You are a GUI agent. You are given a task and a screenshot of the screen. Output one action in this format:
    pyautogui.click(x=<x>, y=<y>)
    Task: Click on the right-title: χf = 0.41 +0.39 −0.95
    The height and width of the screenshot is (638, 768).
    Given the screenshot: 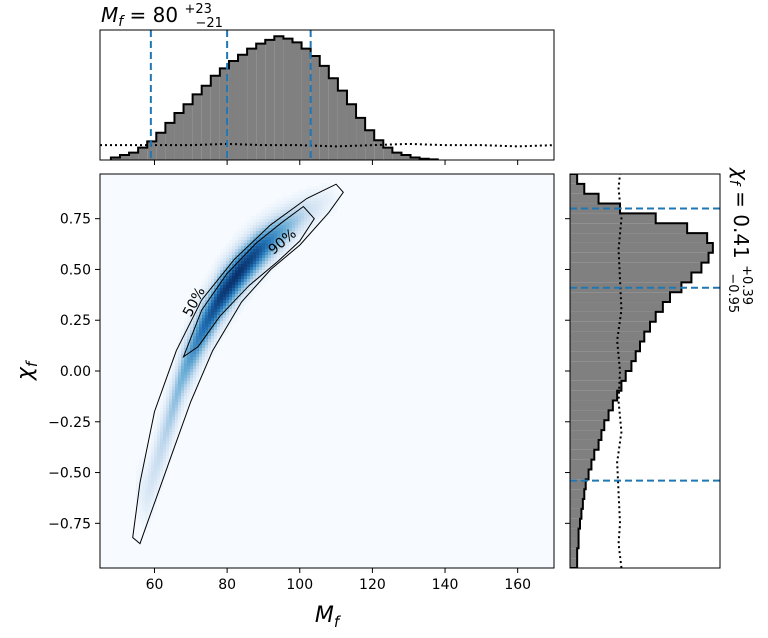 What is the action you would take?
    pyautogui.click(x=743, y=240)
    